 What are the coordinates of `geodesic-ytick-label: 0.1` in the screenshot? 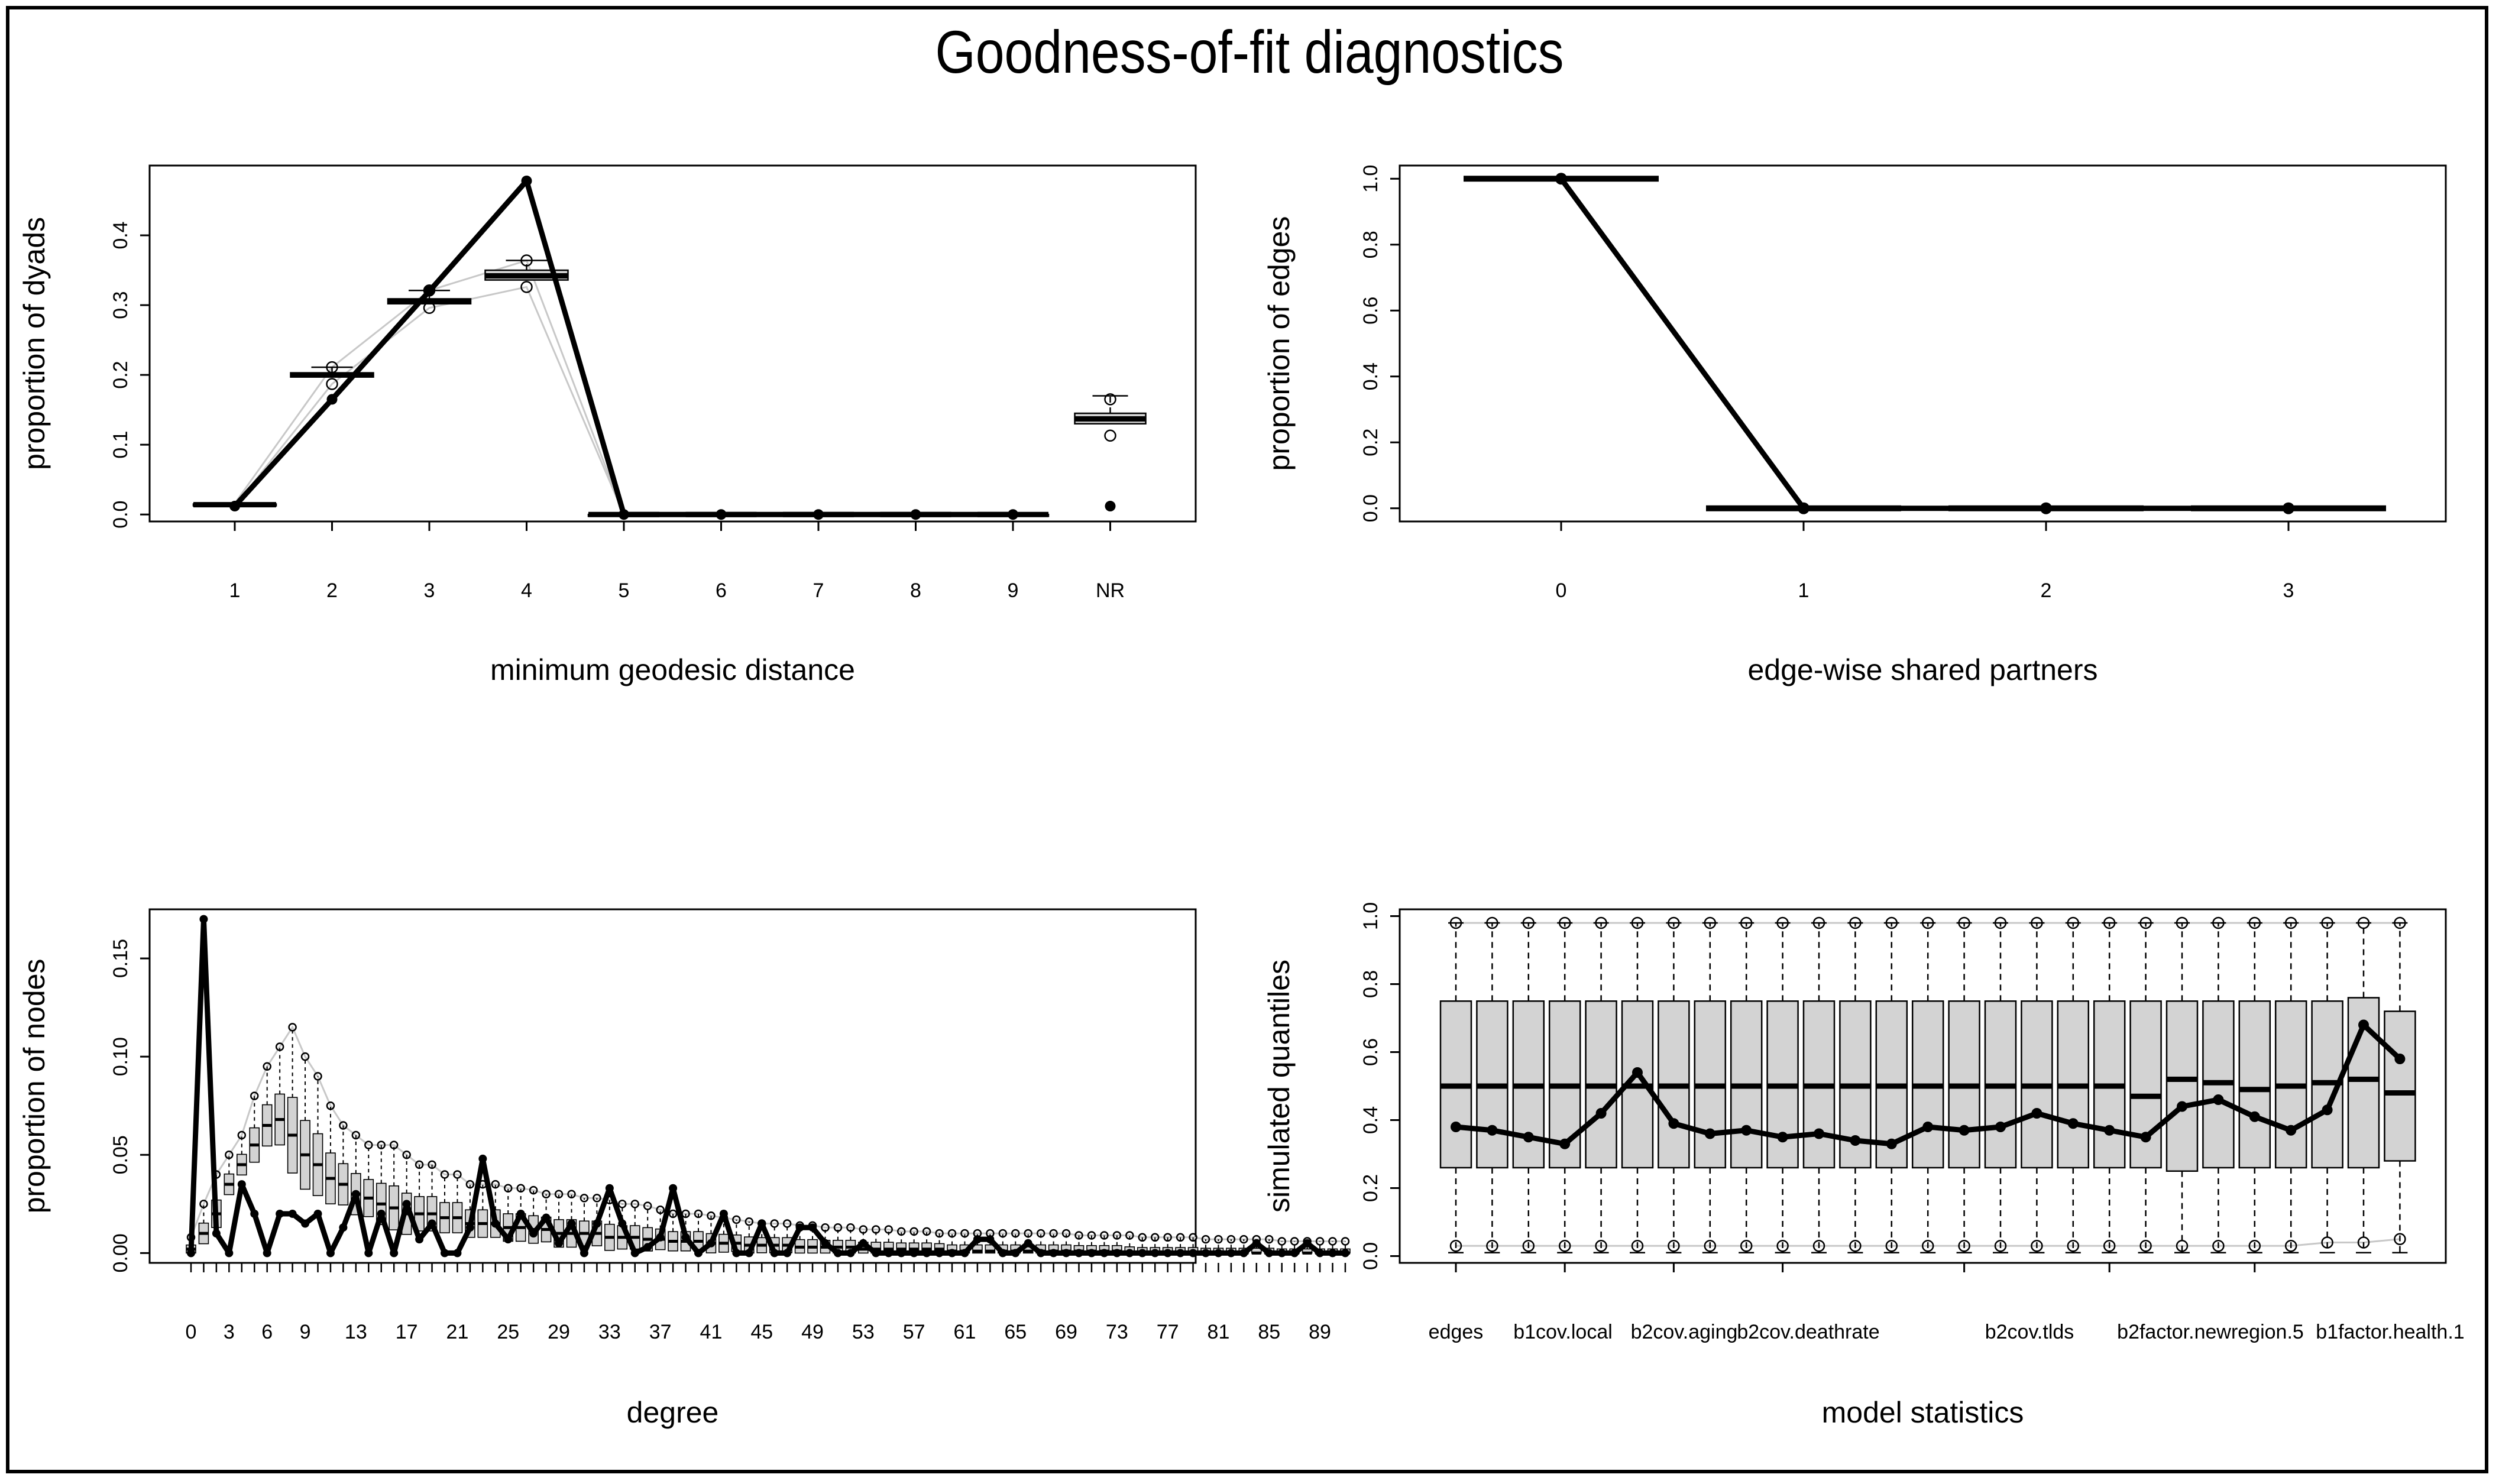 It's located at (120, 445).